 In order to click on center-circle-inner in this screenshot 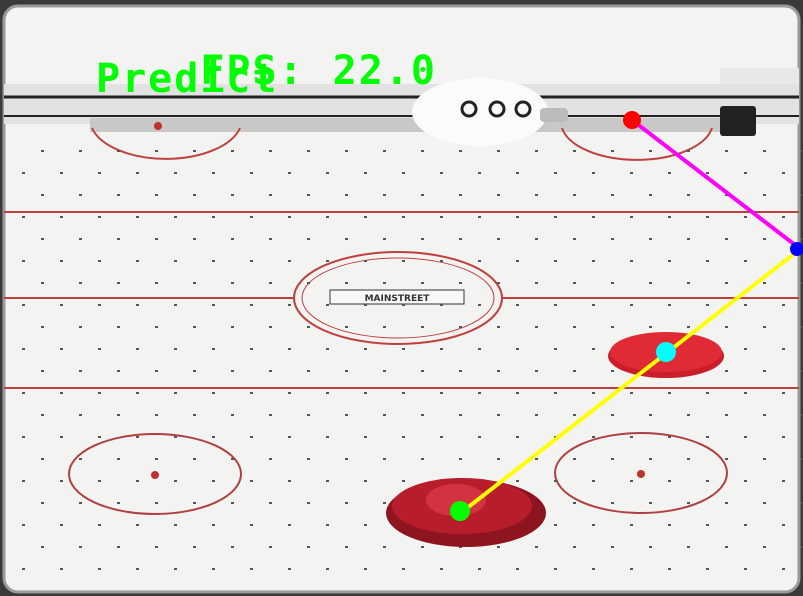, I will do `click(398, 298)`.